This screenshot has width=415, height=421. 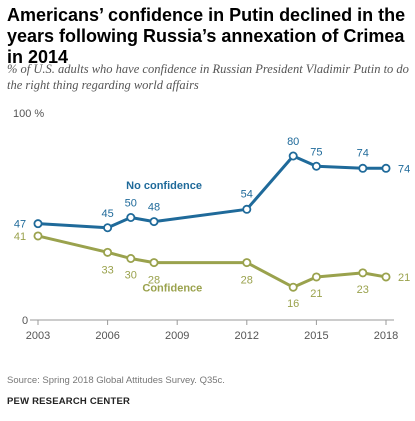 What do you see at coordinates (38, 336) in the screenshot?
I see `x-tick-label: 2003` at bounding box center [38, 336].